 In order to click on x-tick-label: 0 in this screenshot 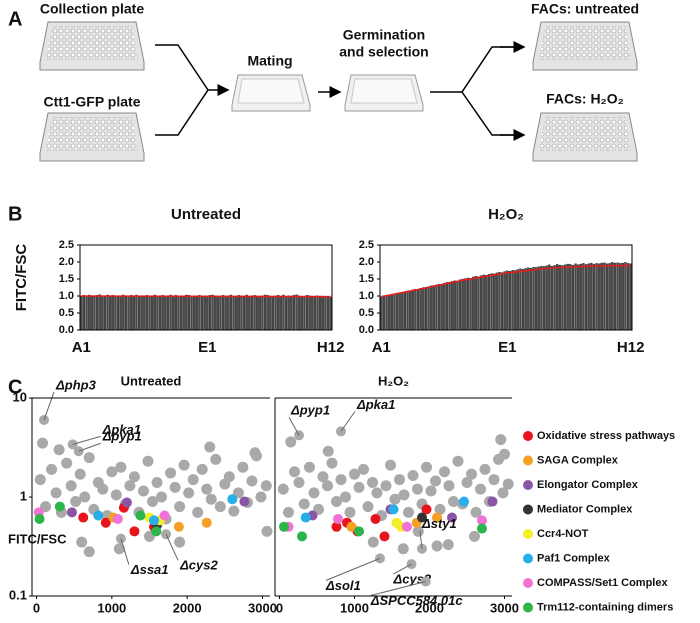, I will do `click(36, 607)`.